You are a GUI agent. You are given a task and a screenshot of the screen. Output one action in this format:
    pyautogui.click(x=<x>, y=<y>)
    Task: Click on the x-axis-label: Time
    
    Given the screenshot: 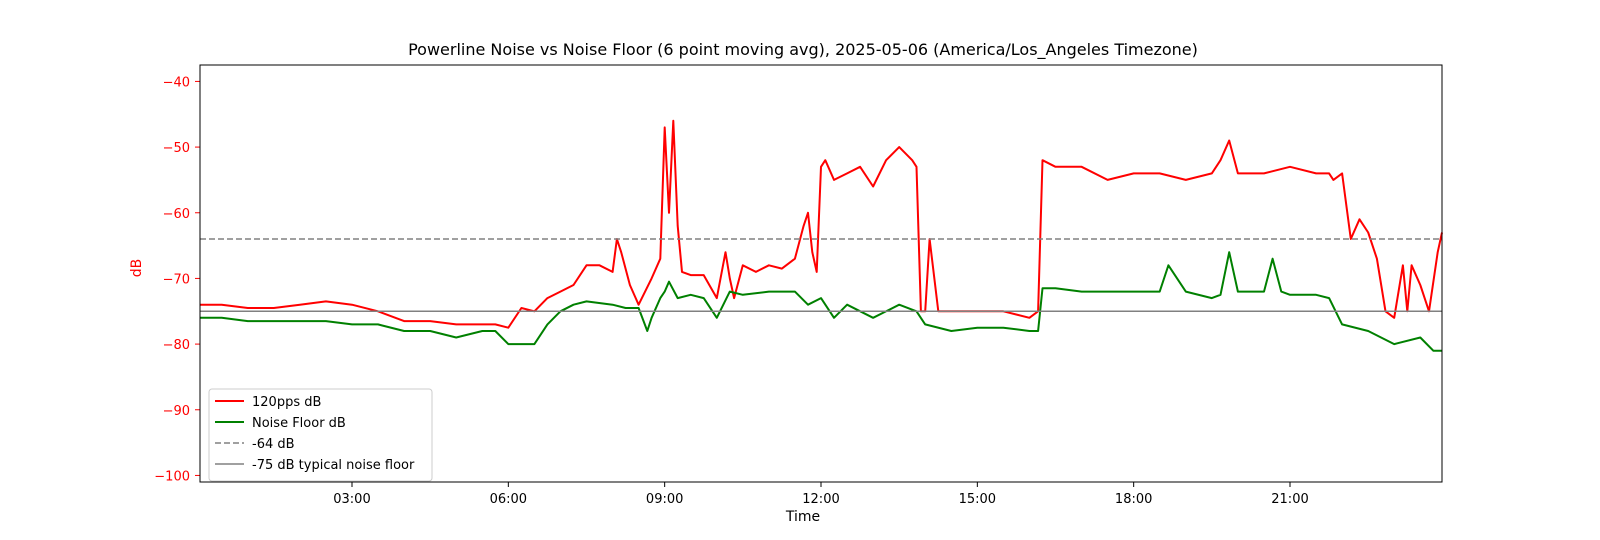 What is the action you would take?
    pyautogui.click(x=802, y=517)
    